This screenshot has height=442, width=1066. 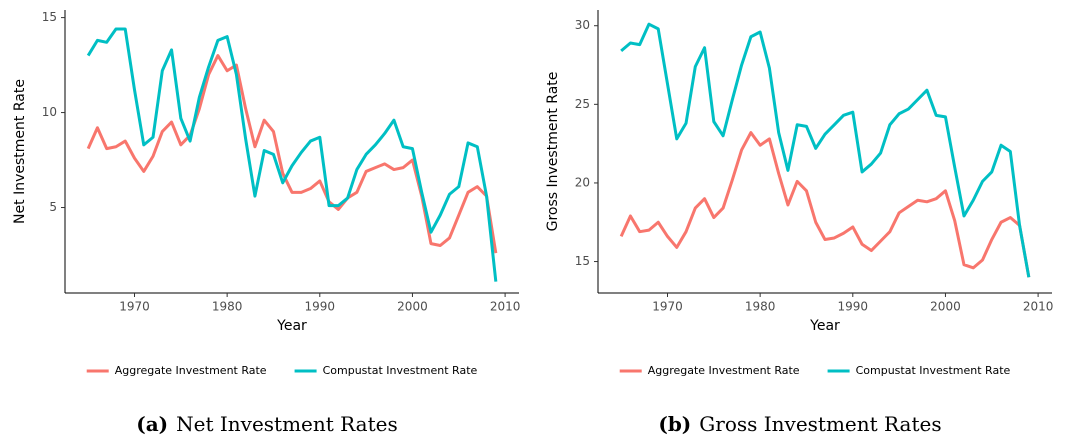 I want to click on caption: (a) Net Investment Rates, so click(x=267, y=424).